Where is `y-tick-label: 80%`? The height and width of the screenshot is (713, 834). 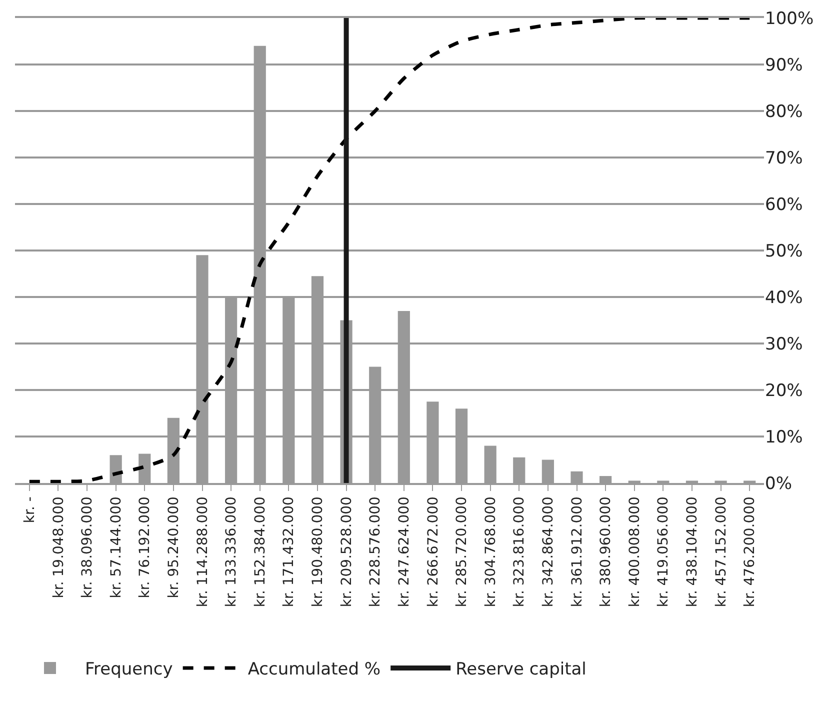 y-tick-label: 80% is located at coordinates (784, 112).